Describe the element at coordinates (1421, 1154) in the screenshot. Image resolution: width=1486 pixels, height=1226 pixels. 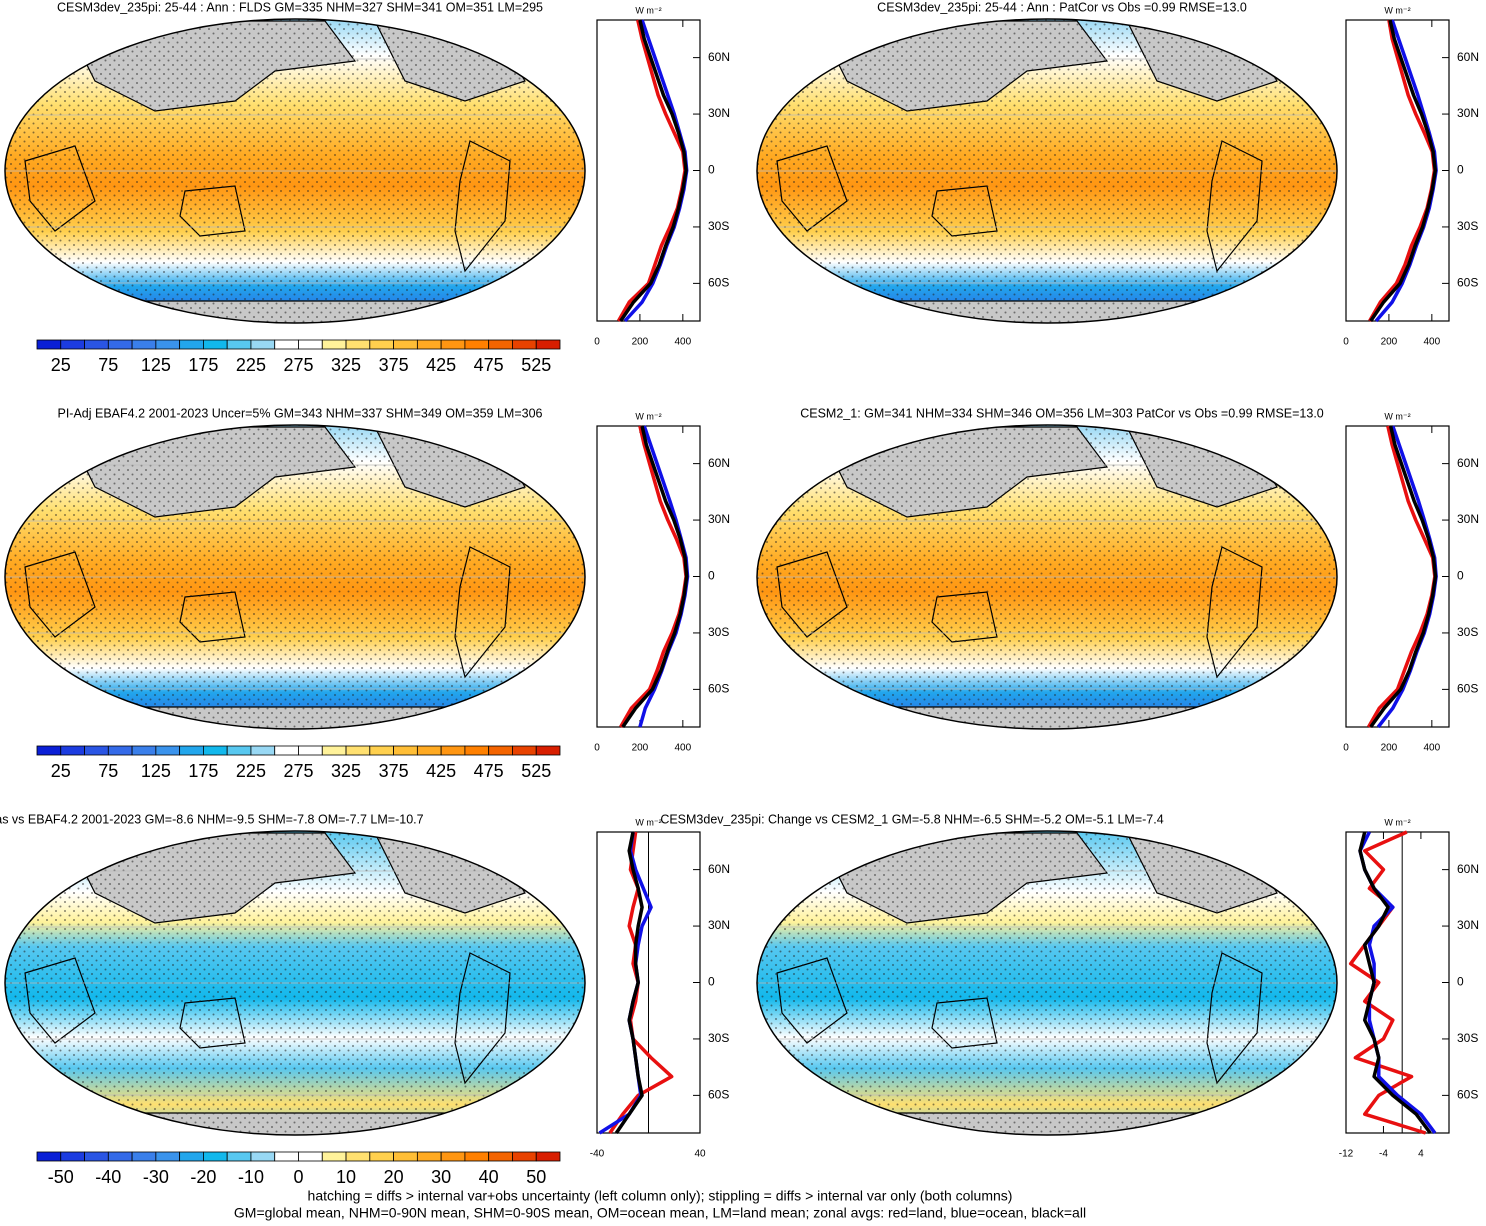
I see `x-tick-label: 4` at that location.